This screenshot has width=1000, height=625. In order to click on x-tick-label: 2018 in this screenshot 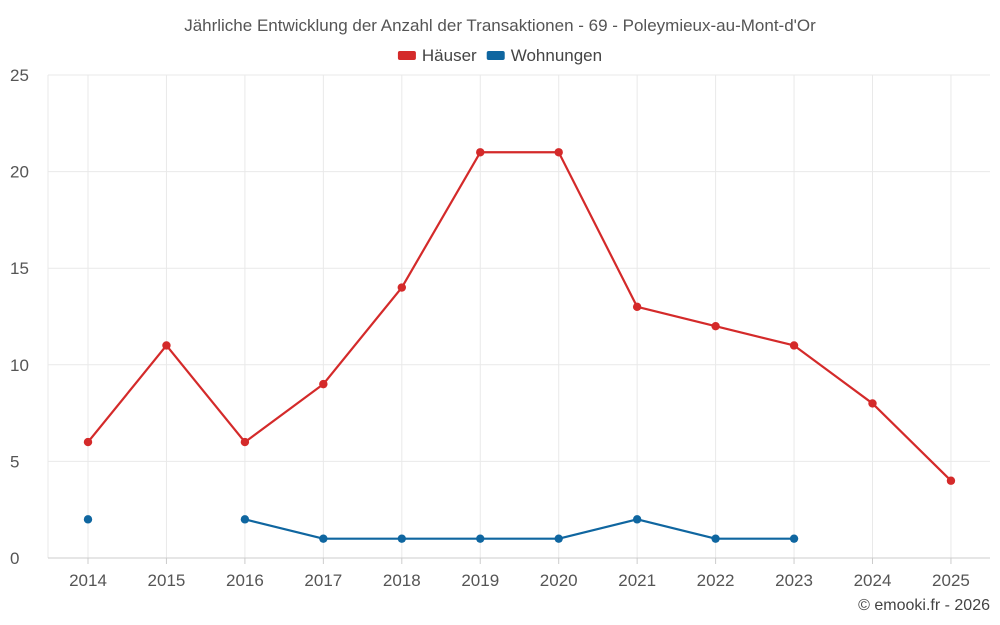, I will do `click(402, 580)`.